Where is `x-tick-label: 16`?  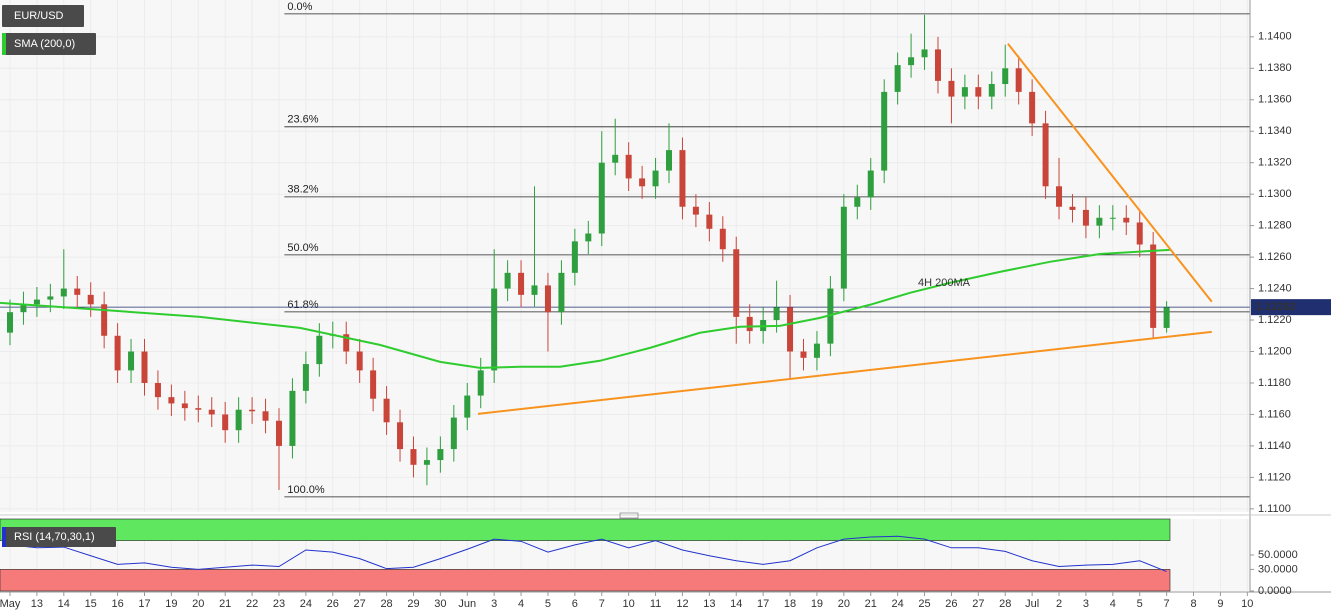 x-tick-label: 16 is located at coordinates (117, 604).